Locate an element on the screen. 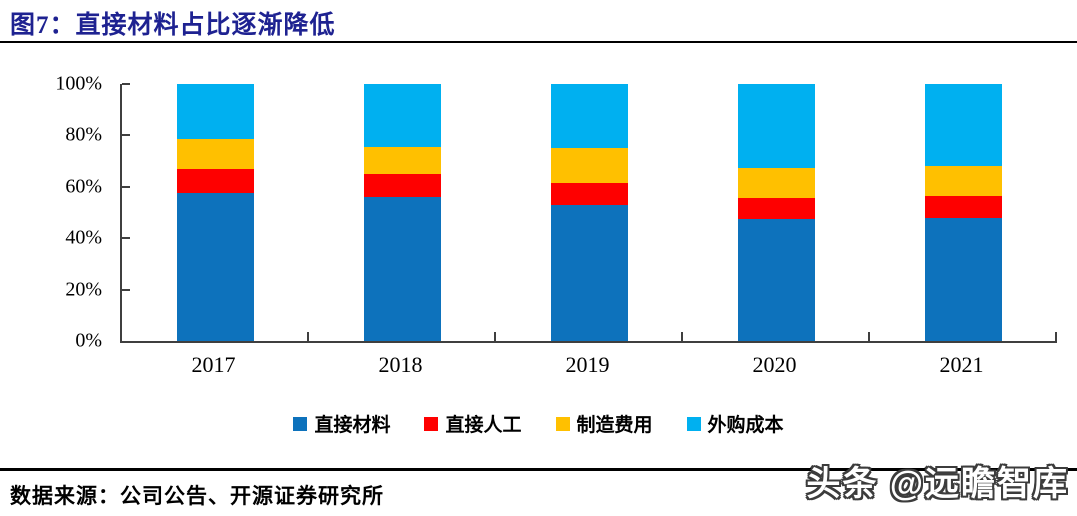 The width and height of the screenshot is (1077, 516). bar-column-2019 is located at coordinates (589, 212).